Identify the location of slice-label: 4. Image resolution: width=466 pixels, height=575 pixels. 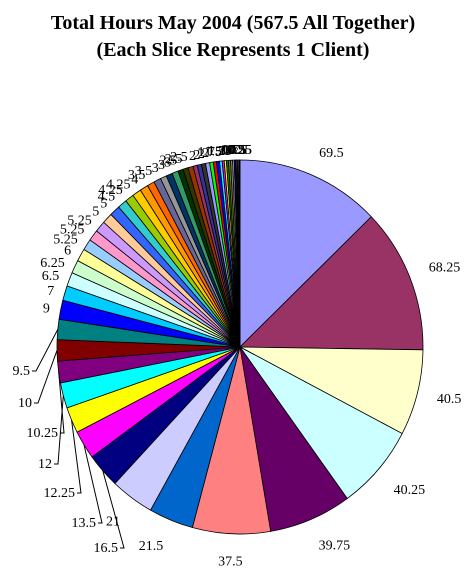
(134, 179).